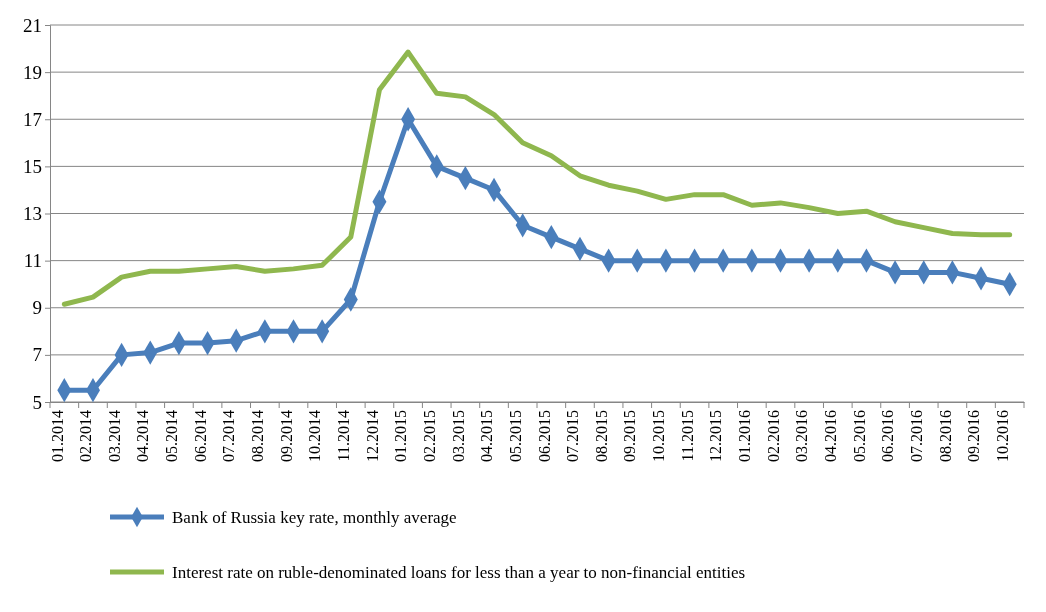 The height and width of the screenshot is (612, 1046). Describe the element at coordinates (86, 436) in the screenshot. I see `x-tick-label: 02.2014` at that location.